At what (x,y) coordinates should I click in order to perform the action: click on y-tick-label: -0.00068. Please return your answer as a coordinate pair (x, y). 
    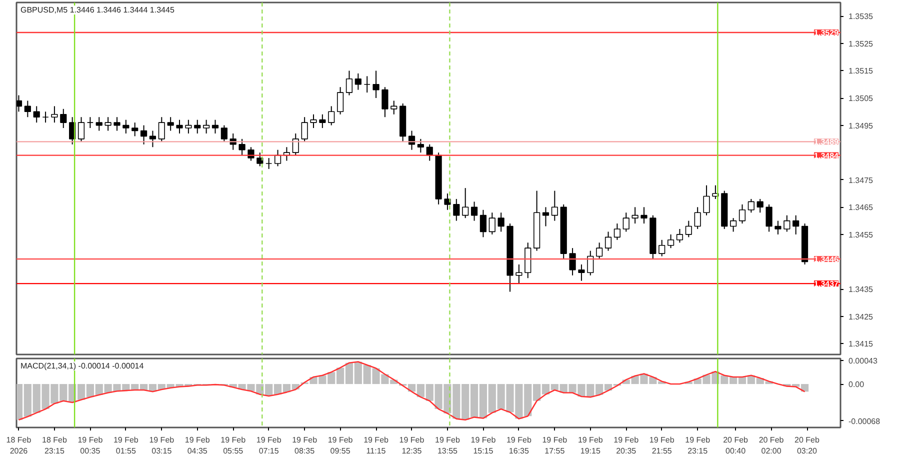
    Looking at the image, I should click on (864, 421).